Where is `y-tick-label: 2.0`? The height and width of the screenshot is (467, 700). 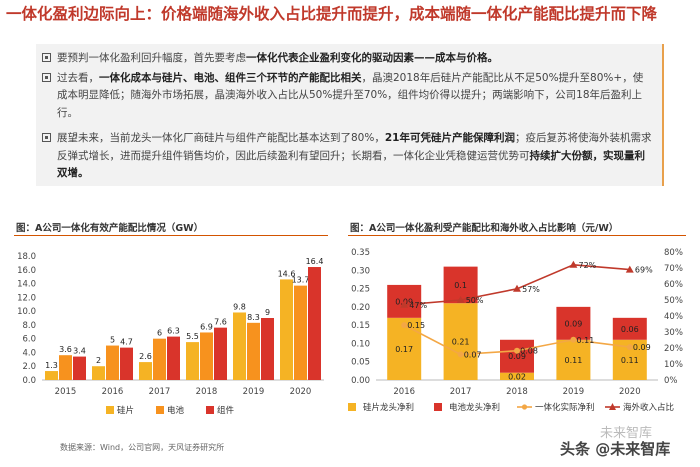 y-tick-label: 2.0 is located at coordinates (29, 367).